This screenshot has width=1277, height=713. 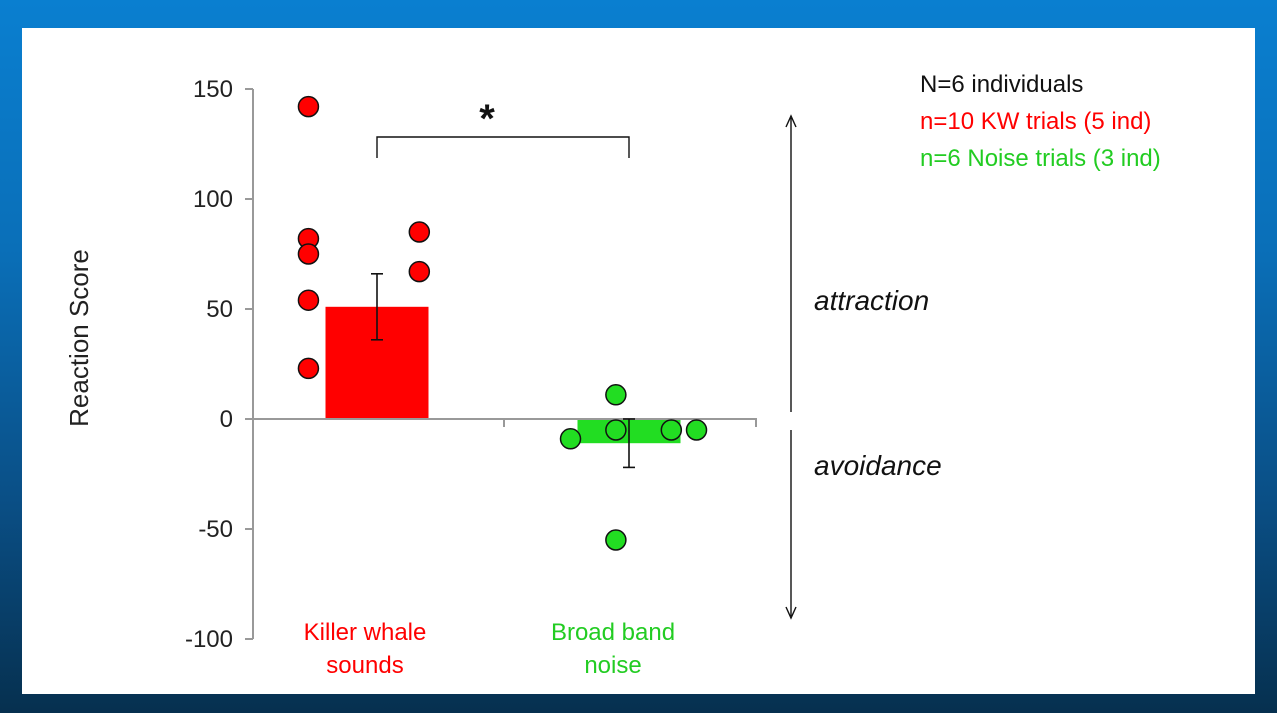 What do you see at coordinates (213, 89) in the screenshot?
I see `y-tick-label: 150` at bounding box center [213, 89].